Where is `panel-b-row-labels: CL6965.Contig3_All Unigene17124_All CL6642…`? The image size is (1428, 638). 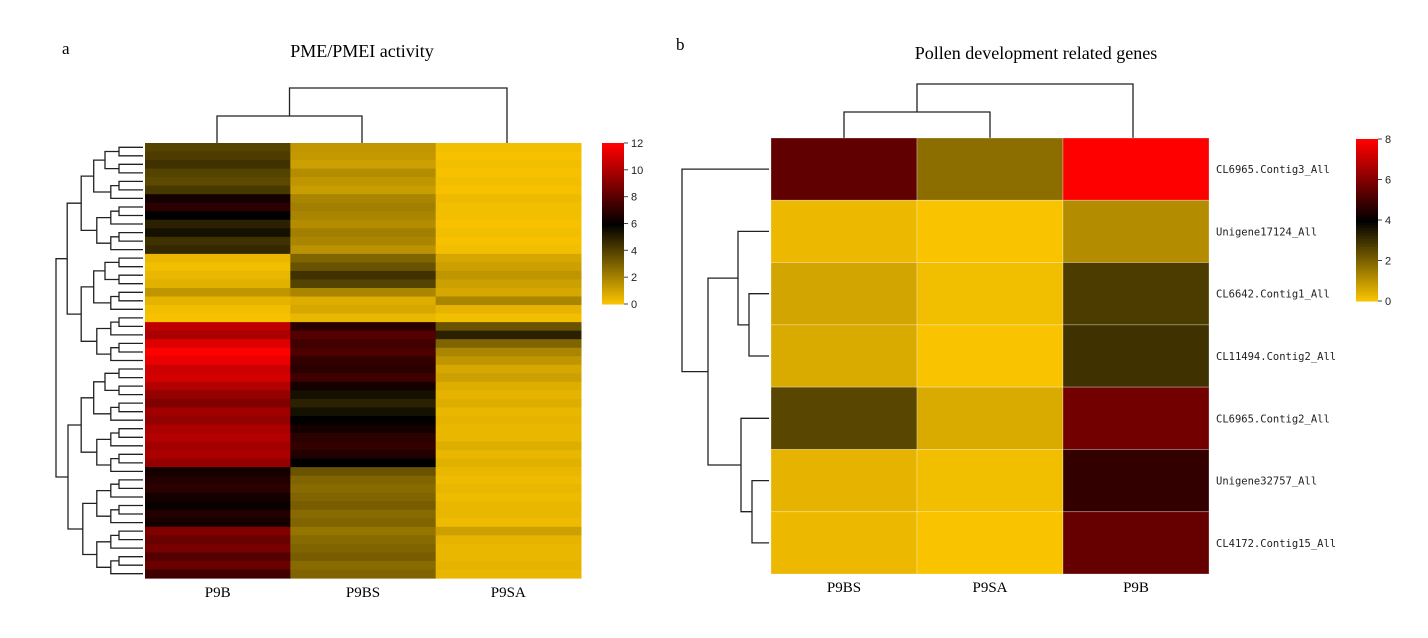
panel-b-row-labels: CL6965.Contig3_All Unigene17124_All CL6642… is located at coordinates (1276, 357).